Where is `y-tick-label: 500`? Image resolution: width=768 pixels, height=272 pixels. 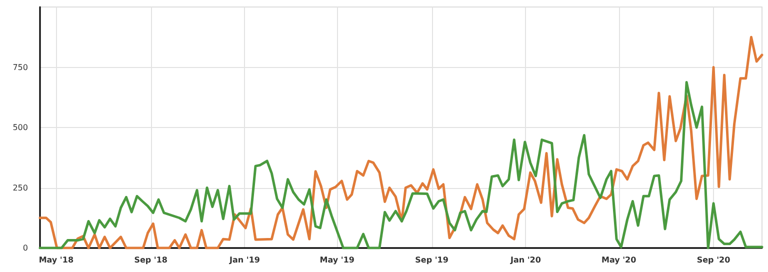
y-tick-label: 500 is located at coordinates (20, 127).